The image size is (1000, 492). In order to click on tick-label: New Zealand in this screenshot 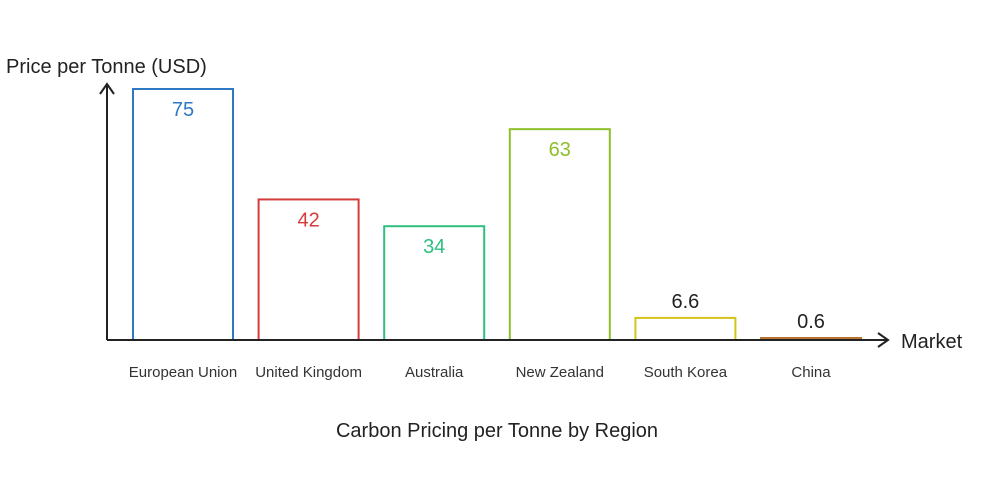, I will do `click(560, 372)`.